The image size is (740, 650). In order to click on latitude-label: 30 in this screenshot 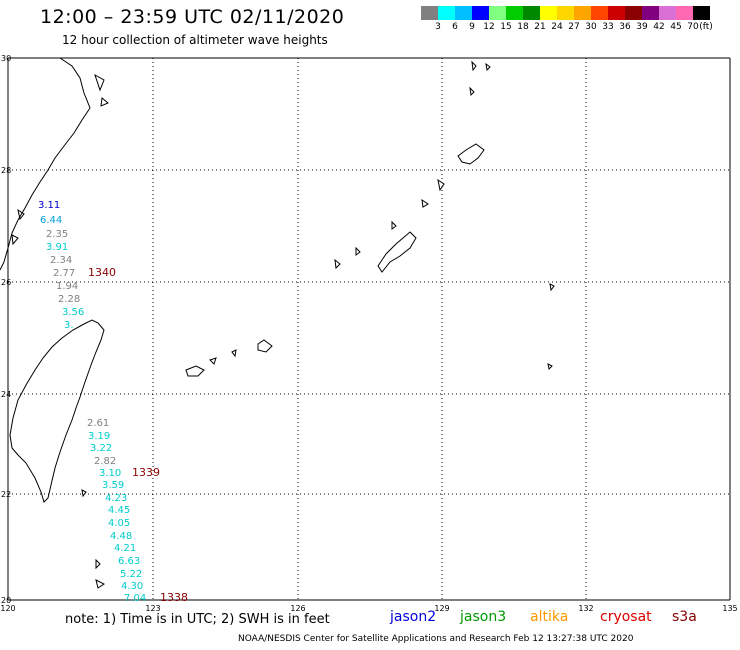, I will do `click(6, 58)`.